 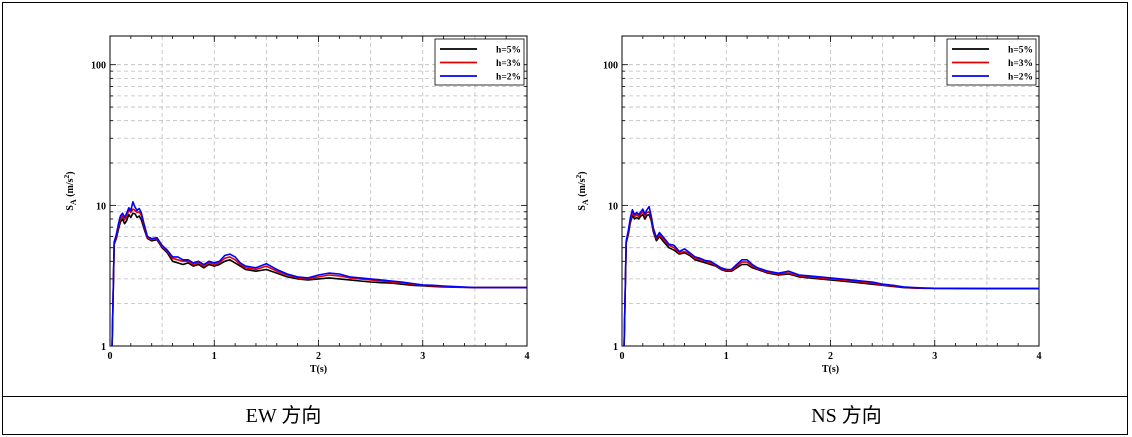 I want to click on caption-divider, so click(x=565, y=396).